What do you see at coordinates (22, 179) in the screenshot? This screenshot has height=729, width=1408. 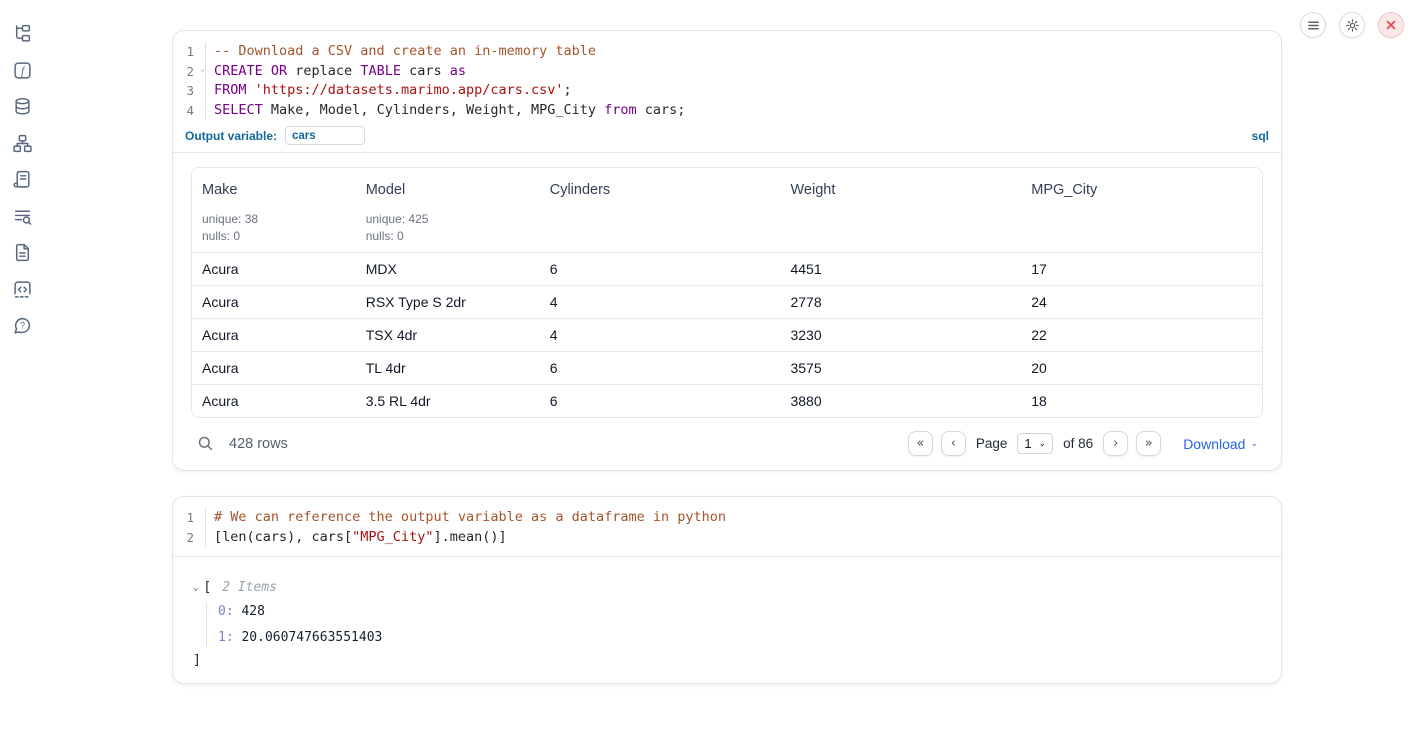 I see `scratchpad-scroll-icon` at bounding box center [22, 179].